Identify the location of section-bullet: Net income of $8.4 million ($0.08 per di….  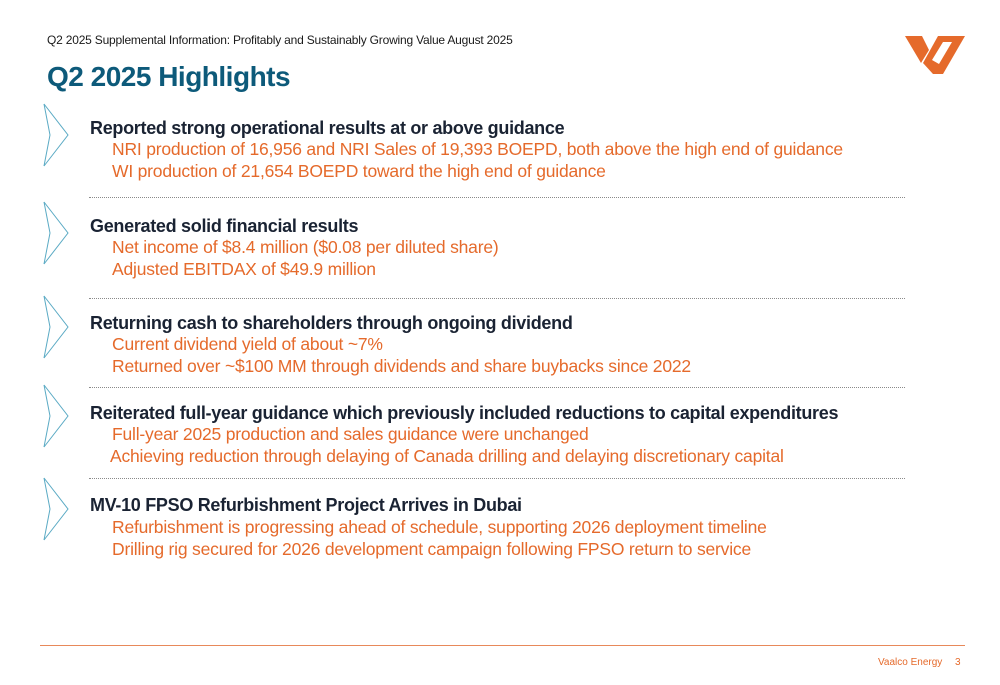
(305, 247).